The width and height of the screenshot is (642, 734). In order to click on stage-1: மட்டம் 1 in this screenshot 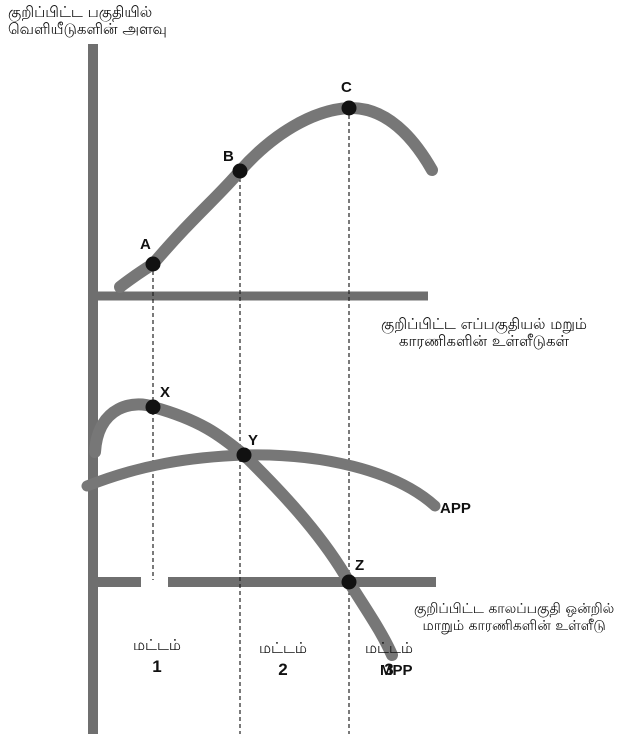, I will do `click(157, 656)`.